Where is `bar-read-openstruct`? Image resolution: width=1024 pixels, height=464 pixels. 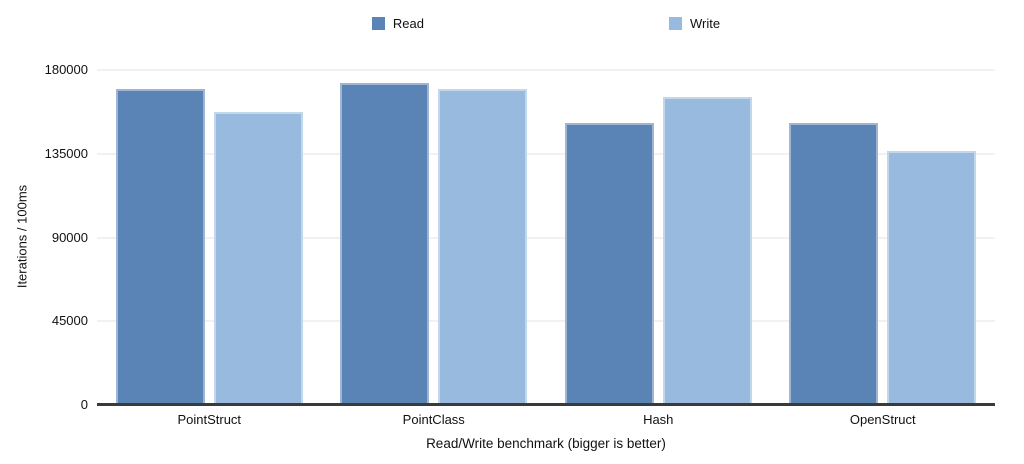 bar-read-openstruct is located at coordinates (834, 264).